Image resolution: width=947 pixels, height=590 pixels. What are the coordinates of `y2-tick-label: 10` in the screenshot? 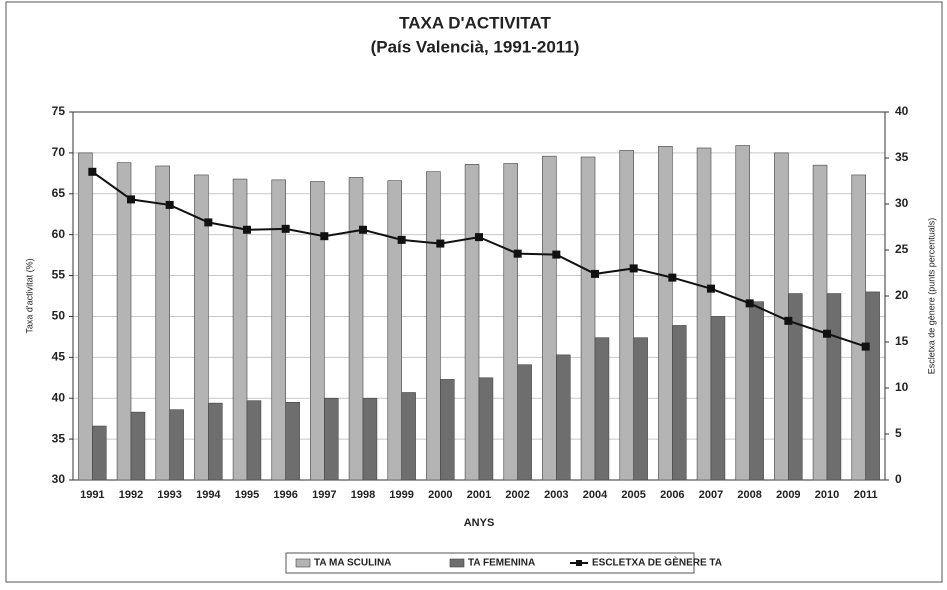 It's located at (902, 387).